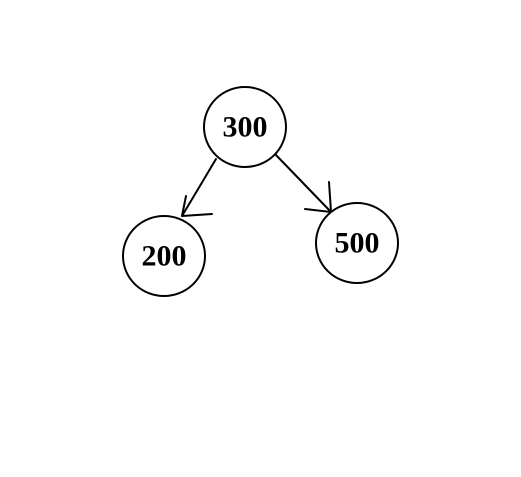  I want to click on arrowhead-left, so click(197, 206).